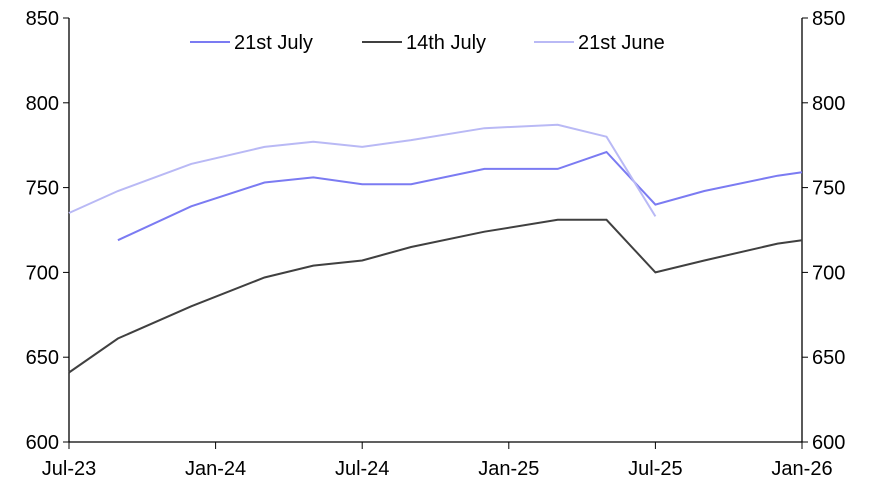  What do you see at coordinates (362, 469) in the screenshot?
I see `x-tick-label: Jul-24` at bounding box center [362, 469].